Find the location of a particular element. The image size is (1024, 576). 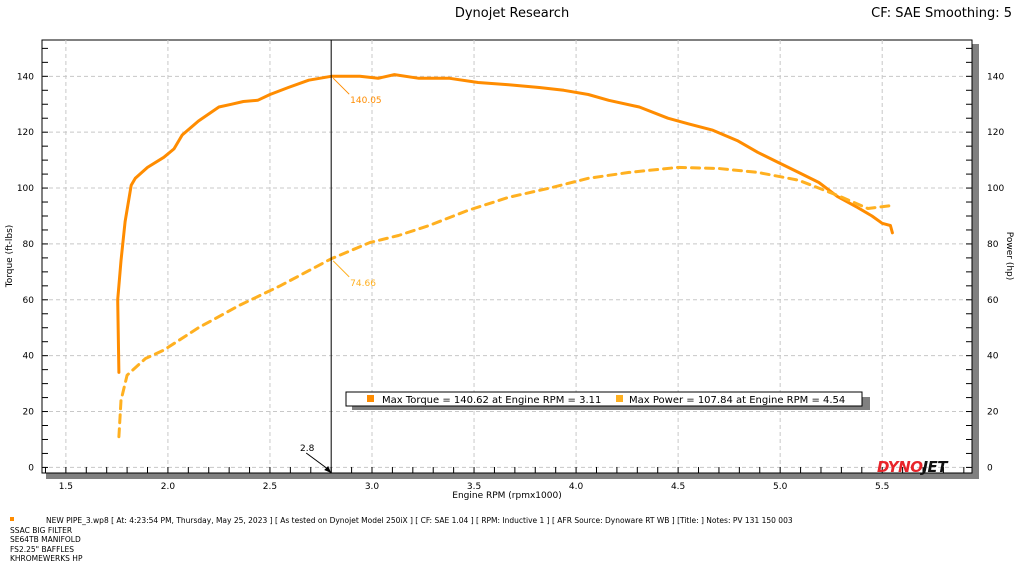

y2-tick-label: 80 is located at coordinates (993, 245).